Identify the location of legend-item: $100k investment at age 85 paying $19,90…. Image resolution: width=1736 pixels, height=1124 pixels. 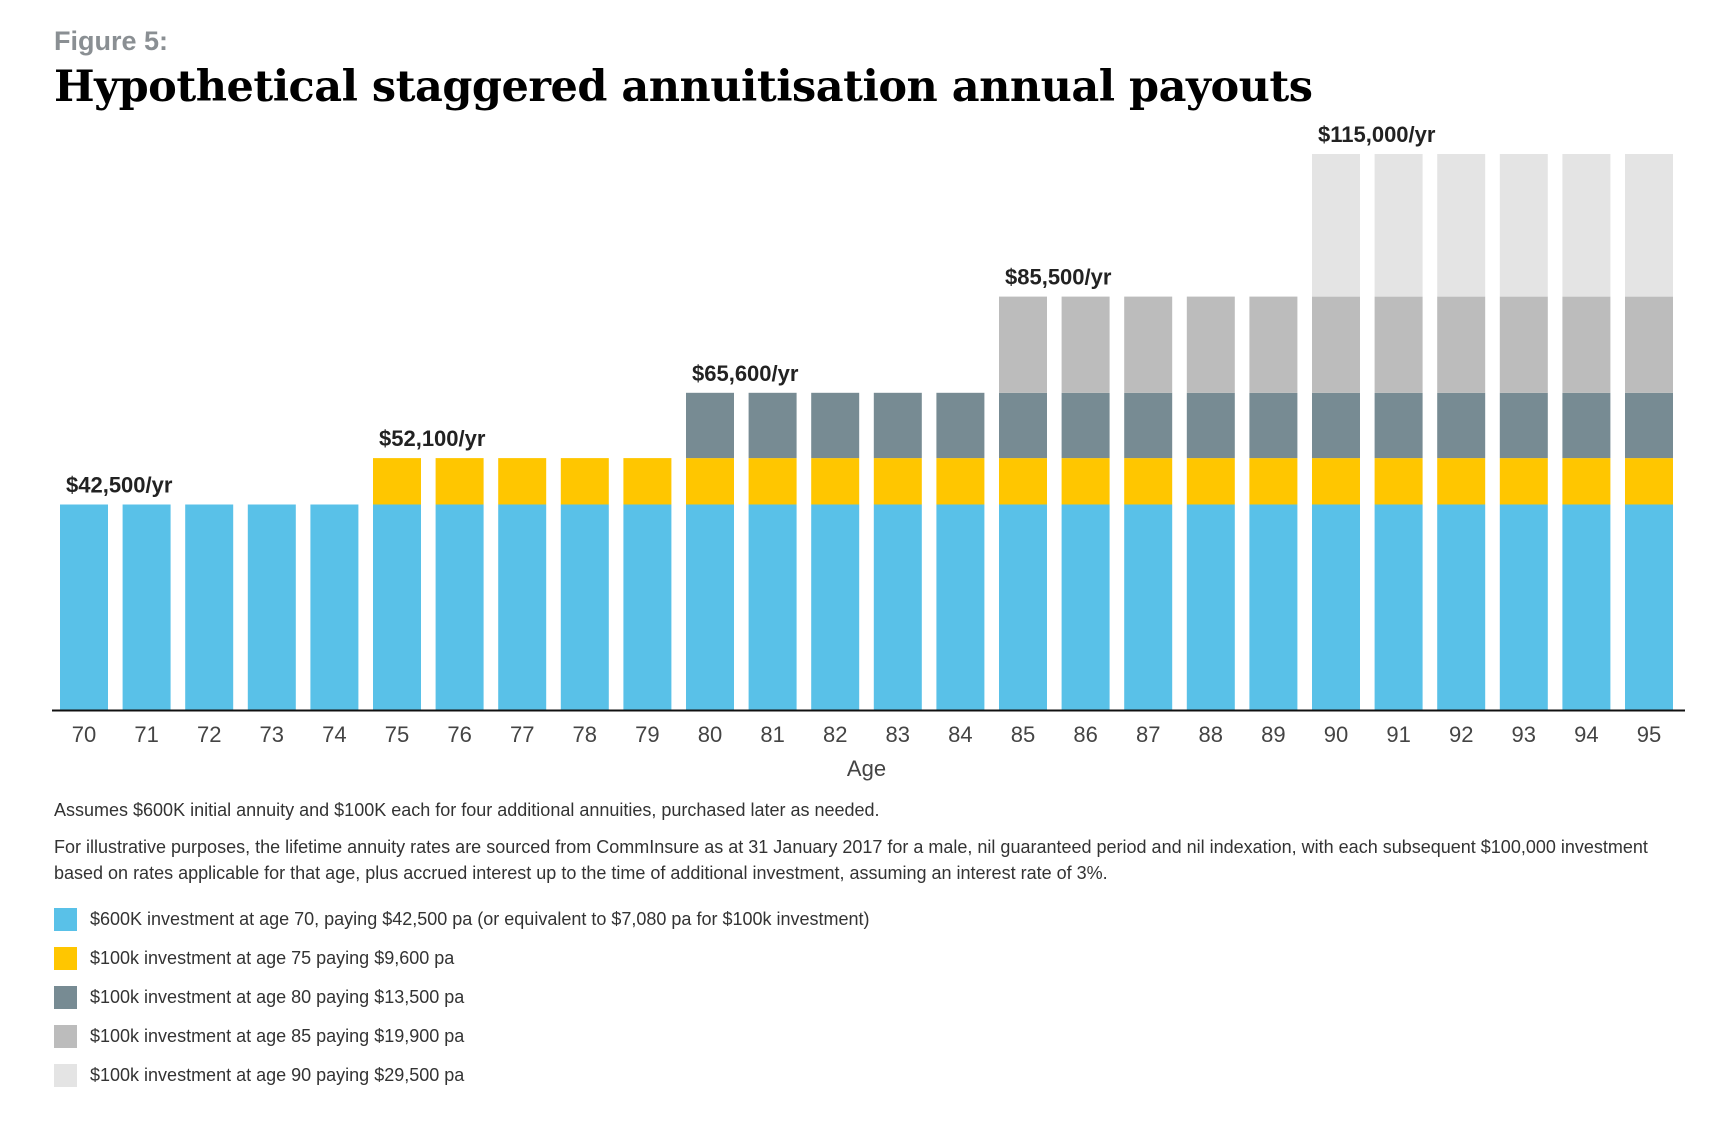
(462, 1036).